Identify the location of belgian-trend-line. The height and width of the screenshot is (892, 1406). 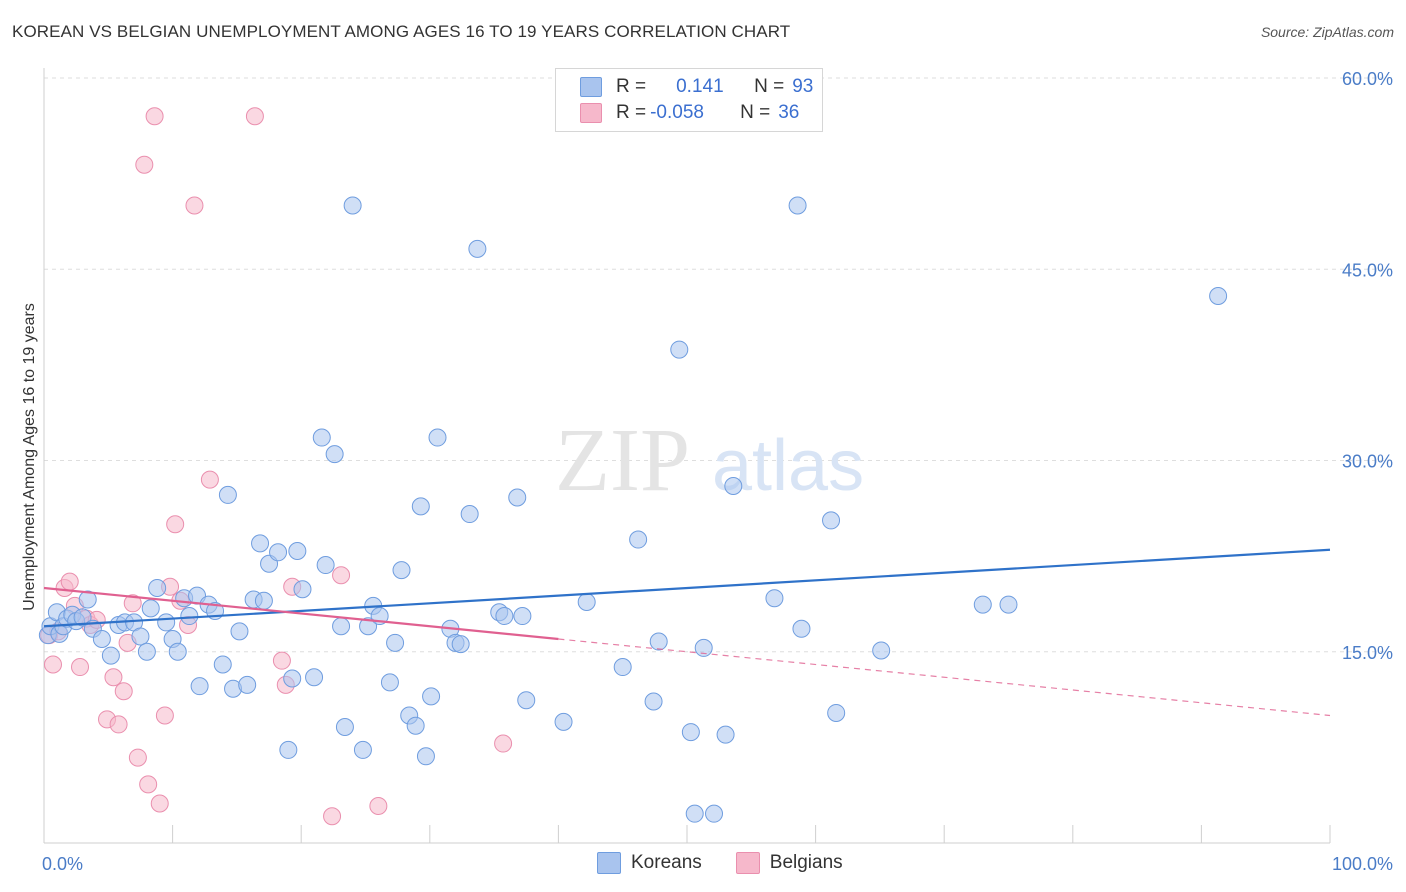
(301, 613).